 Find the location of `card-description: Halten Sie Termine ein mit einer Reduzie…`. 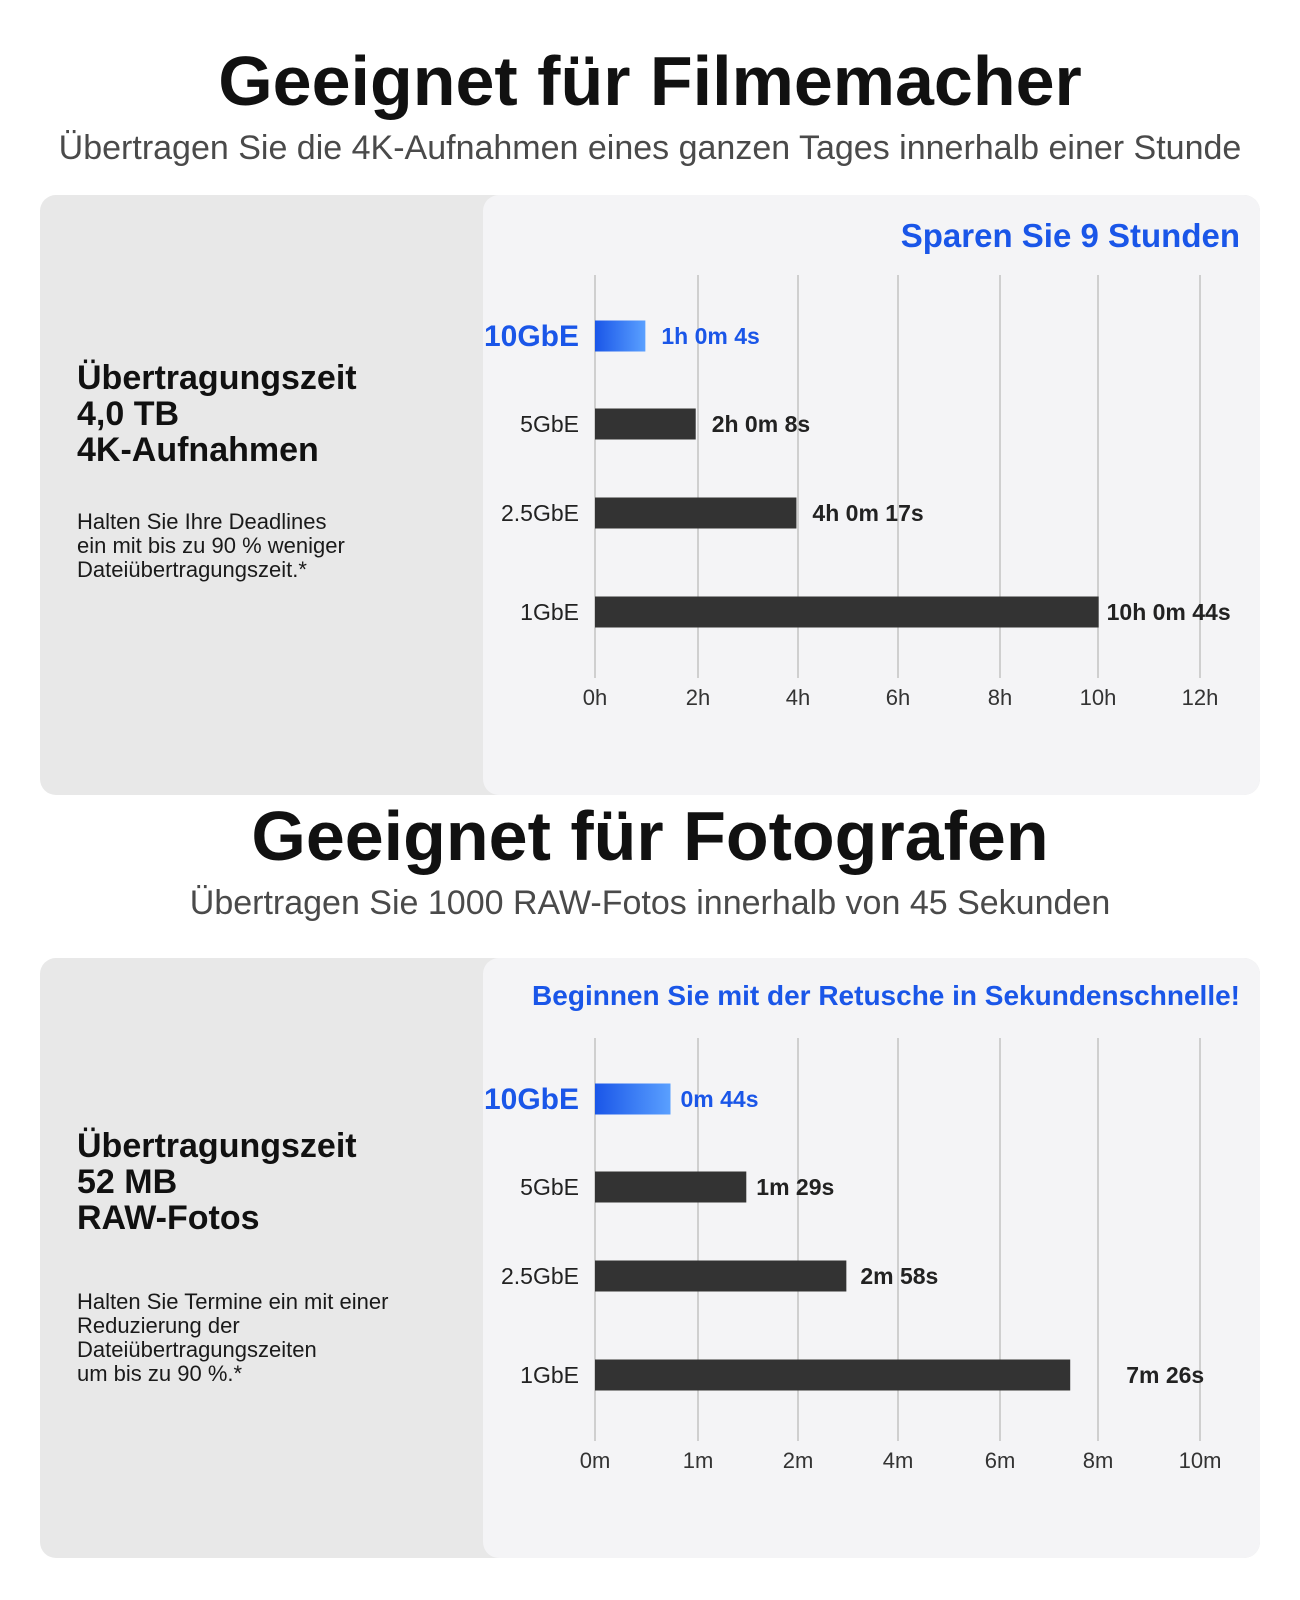

card-description: Halten Sie Termine ein mit einer Reduzie… is located at coordinates (277, 1338).